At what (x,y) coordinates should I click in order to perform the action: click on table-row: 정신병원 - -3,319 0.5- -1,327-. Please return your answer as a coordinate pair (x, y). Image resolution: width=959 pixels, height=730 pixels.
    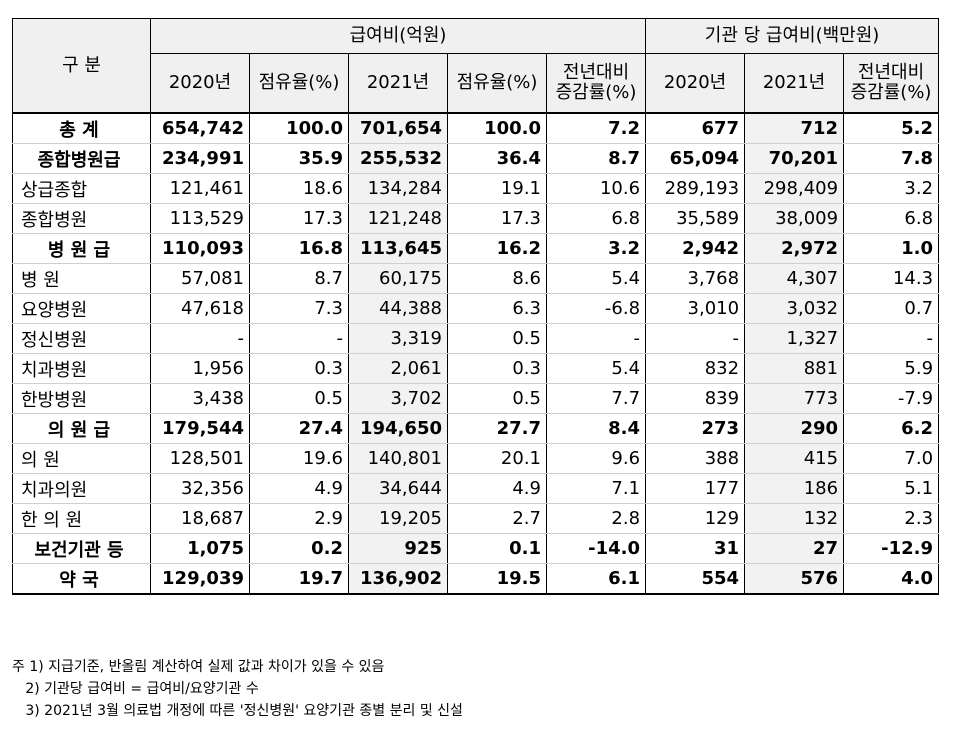
    Looking at the image, I should click on (476, 338).